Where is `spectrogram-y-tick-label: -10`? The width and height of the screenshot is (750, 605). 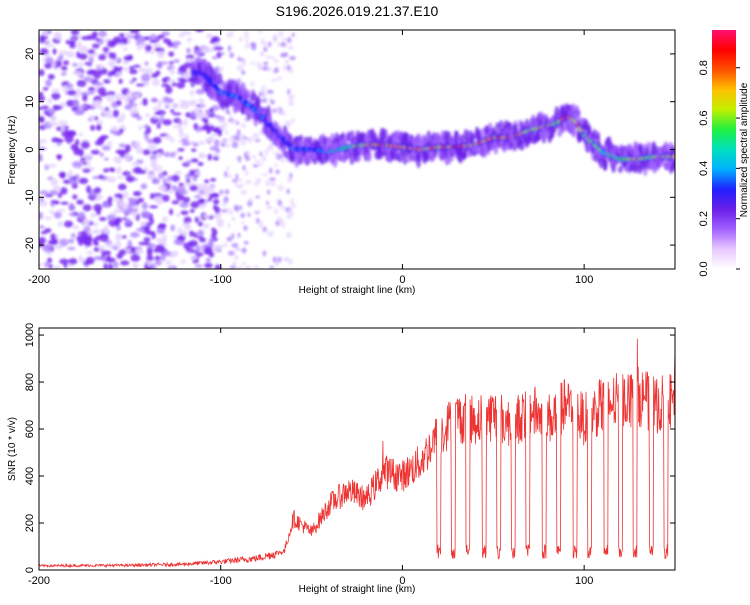
spectrogram-y-tick-label: -10 is located at coordinates (30, 197).